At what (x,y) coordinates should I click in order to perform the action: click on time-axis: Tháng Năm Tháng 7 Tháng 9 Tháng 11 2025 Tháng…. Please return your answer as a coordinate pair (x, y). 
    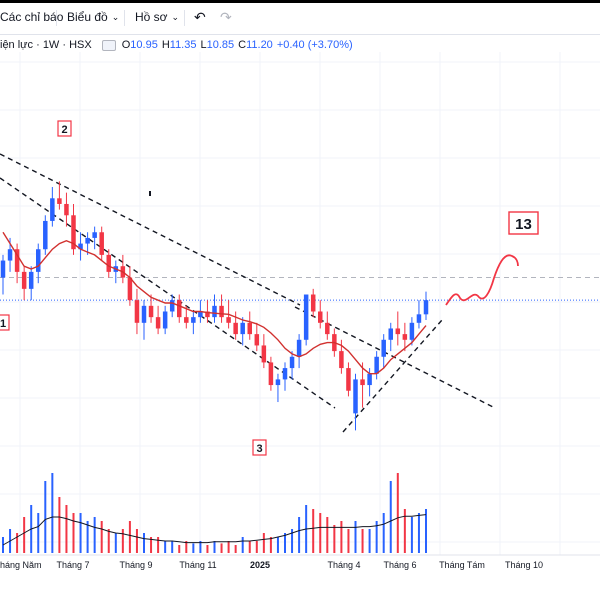
    Looking at the image, I should click on (271, 565).